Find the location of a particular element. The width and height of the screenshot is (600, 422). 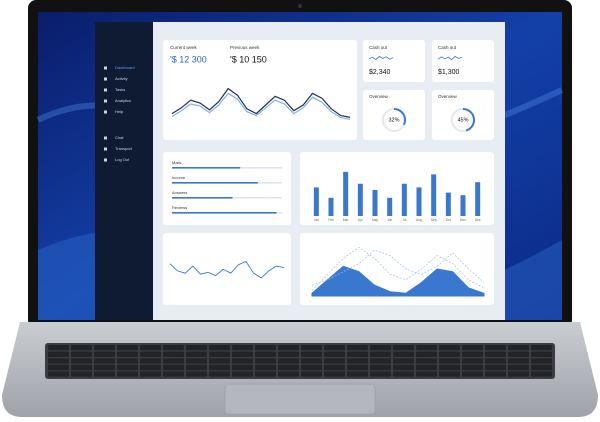

label: Reviews is located at coordinates (179, 207).